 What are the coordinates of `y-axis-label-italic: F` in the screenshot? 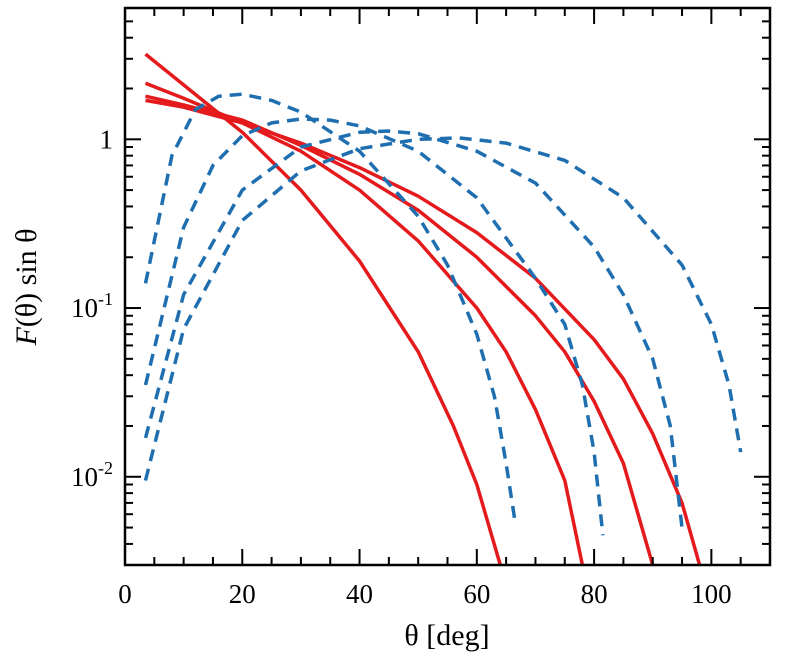 It's located at (26, 337).